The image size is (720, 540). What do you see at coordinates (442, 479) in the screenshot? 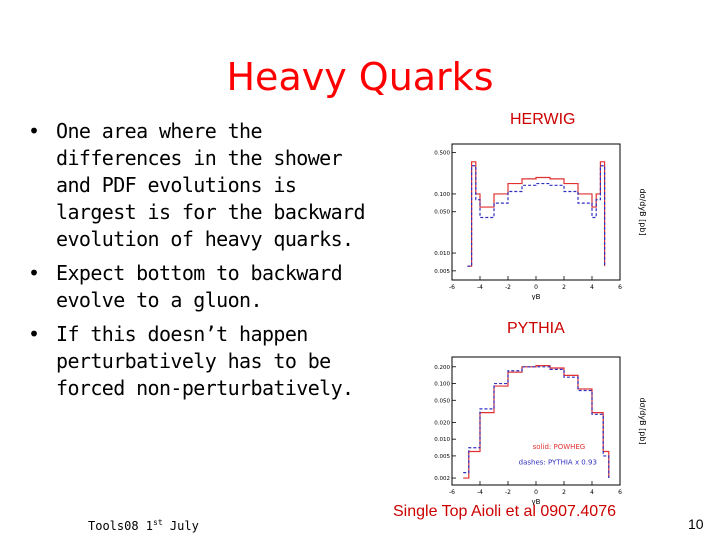
I see `y-tick-label: 0.002` at bounding box center [442, 479].